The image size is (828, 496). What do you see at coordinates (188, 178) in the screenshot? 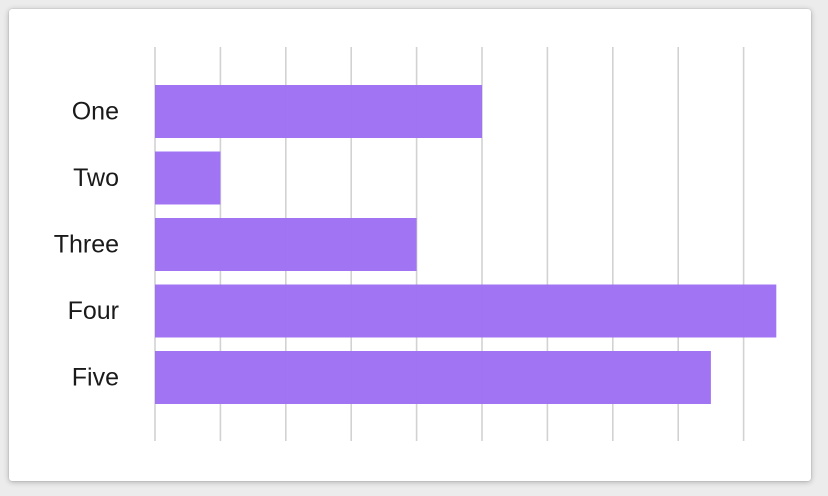
I see `bar-two` at bounding box center [188, 178].